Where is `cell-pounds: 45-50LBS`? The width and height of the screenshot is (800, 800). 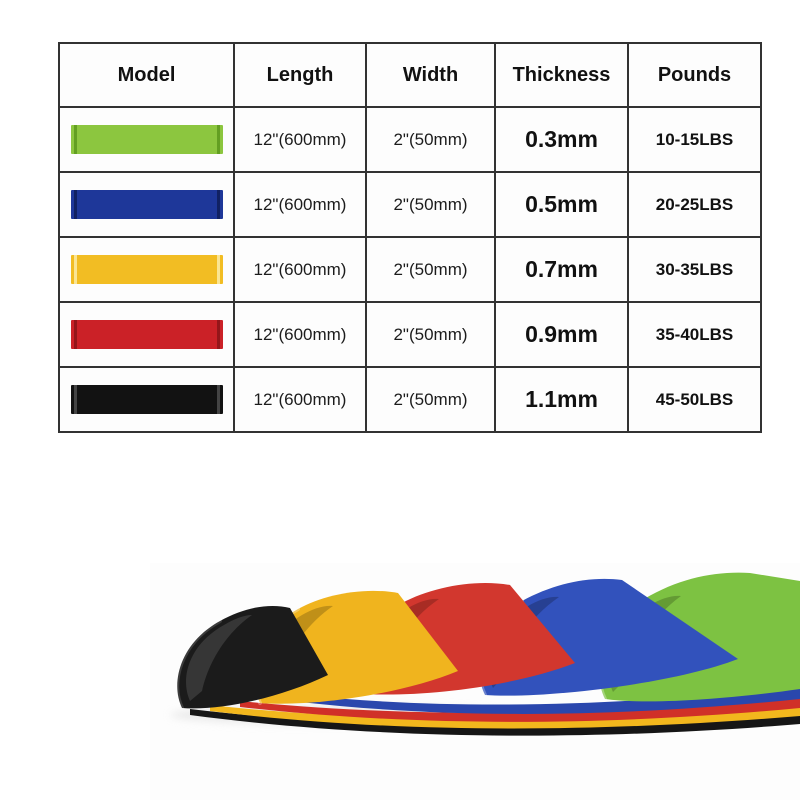 cell-pounds: 45-50LBS is located at coordinates (694, 399).